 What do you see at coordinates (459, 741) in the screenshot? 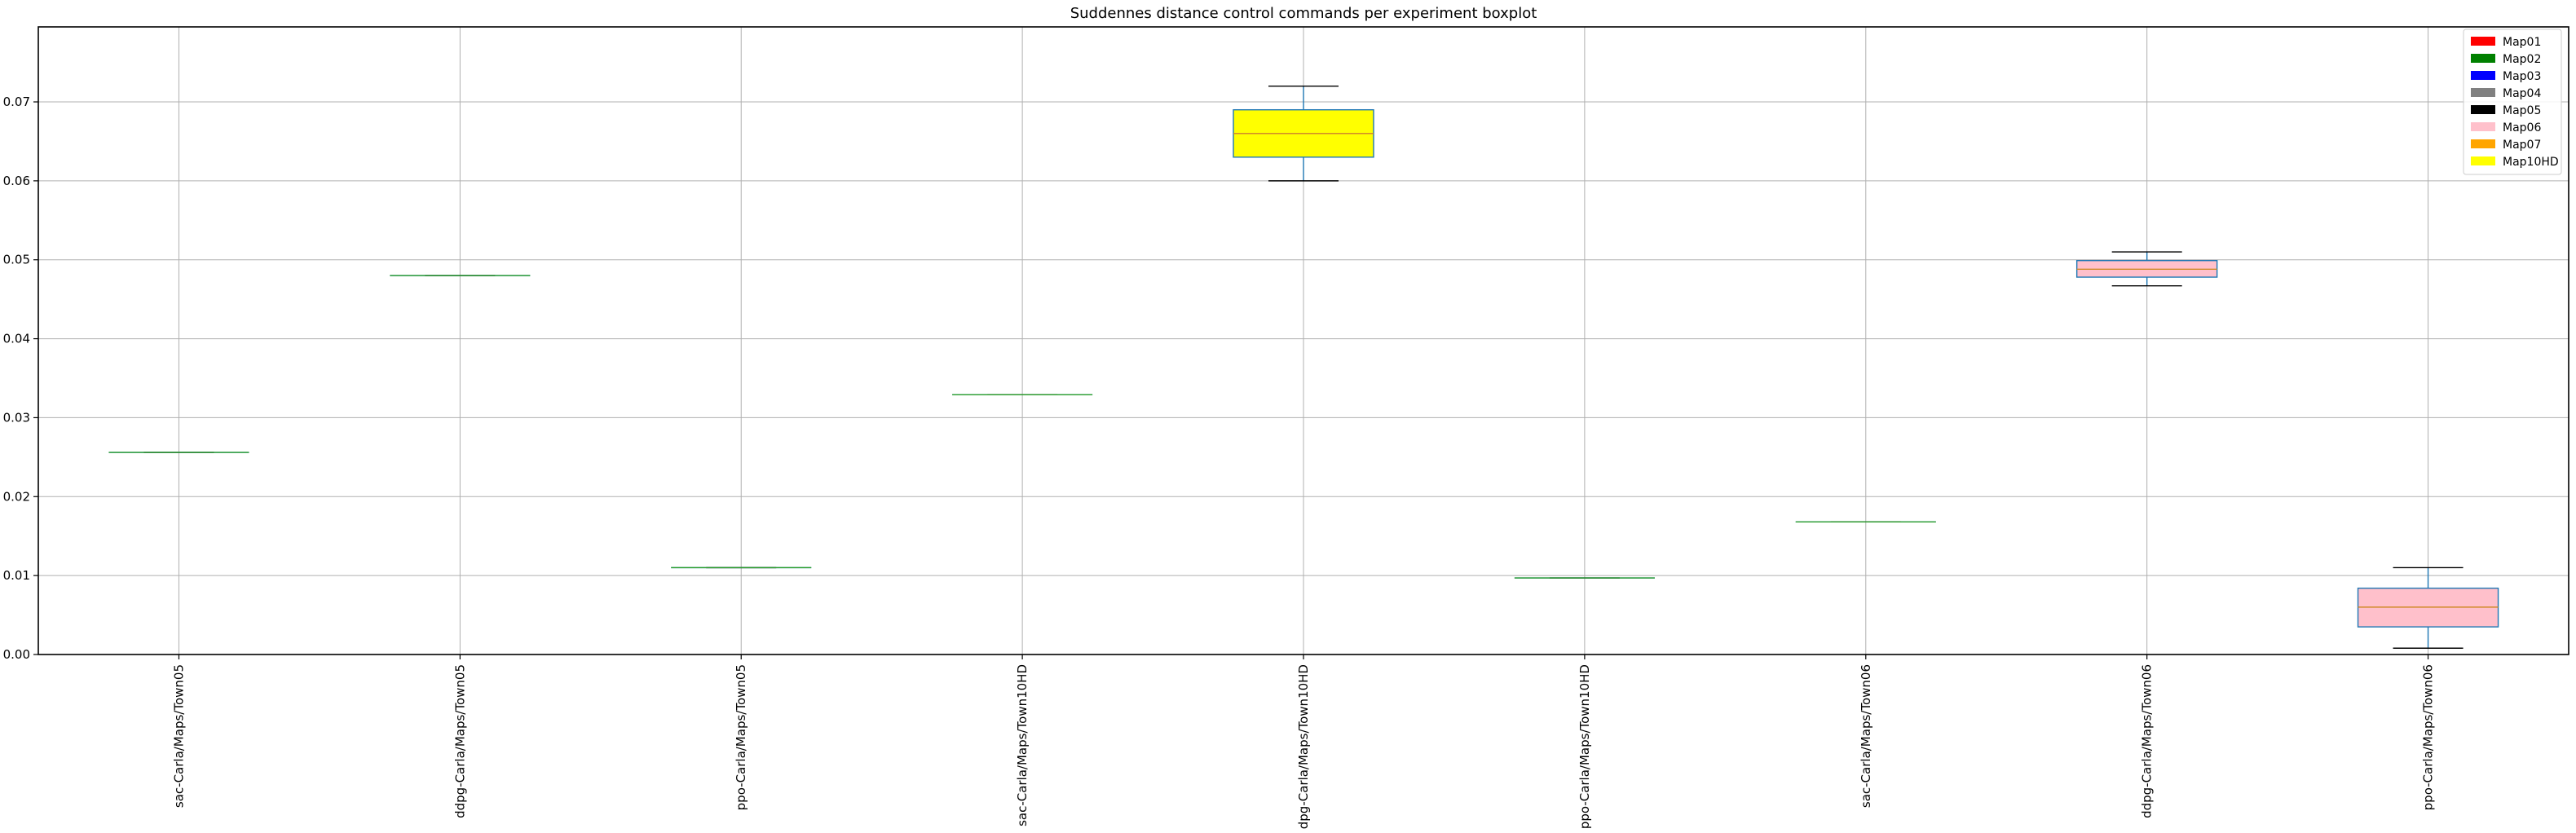
I see `x-tick-label: ddpg-Carla/Maps/Town05` at bounding box center [459, 741].